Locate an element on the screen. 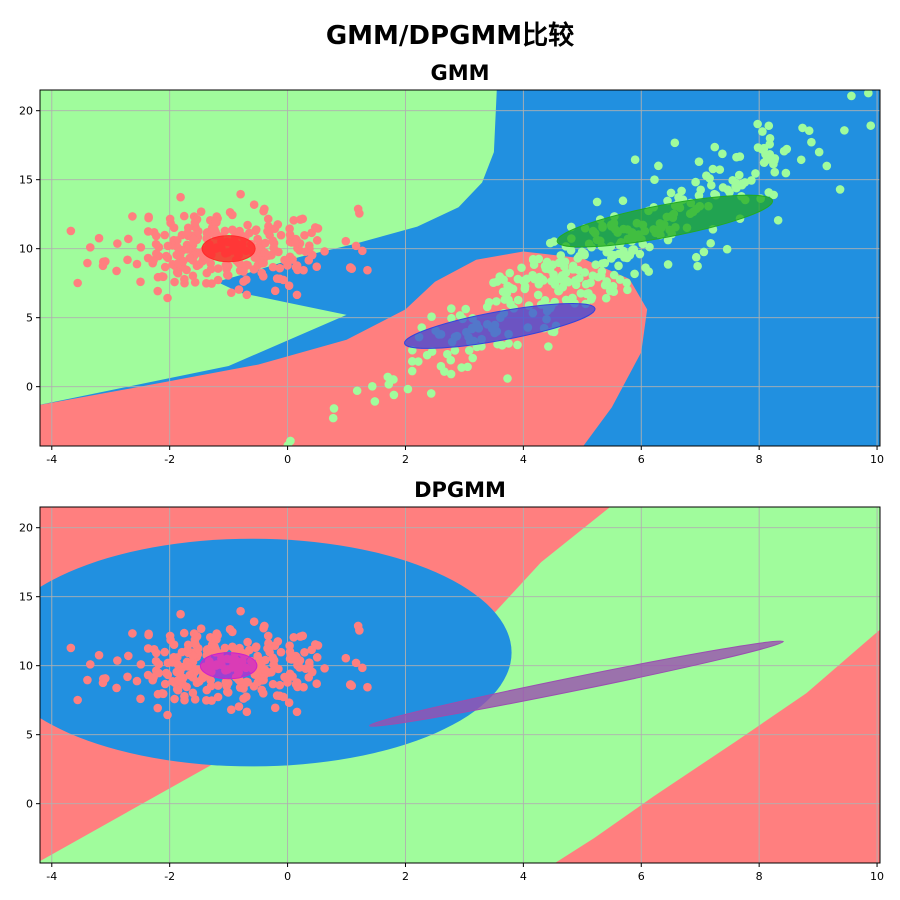 This screenshot has width=900, height=900. y-tick-label: 15 is located at coordinates (26, 597).